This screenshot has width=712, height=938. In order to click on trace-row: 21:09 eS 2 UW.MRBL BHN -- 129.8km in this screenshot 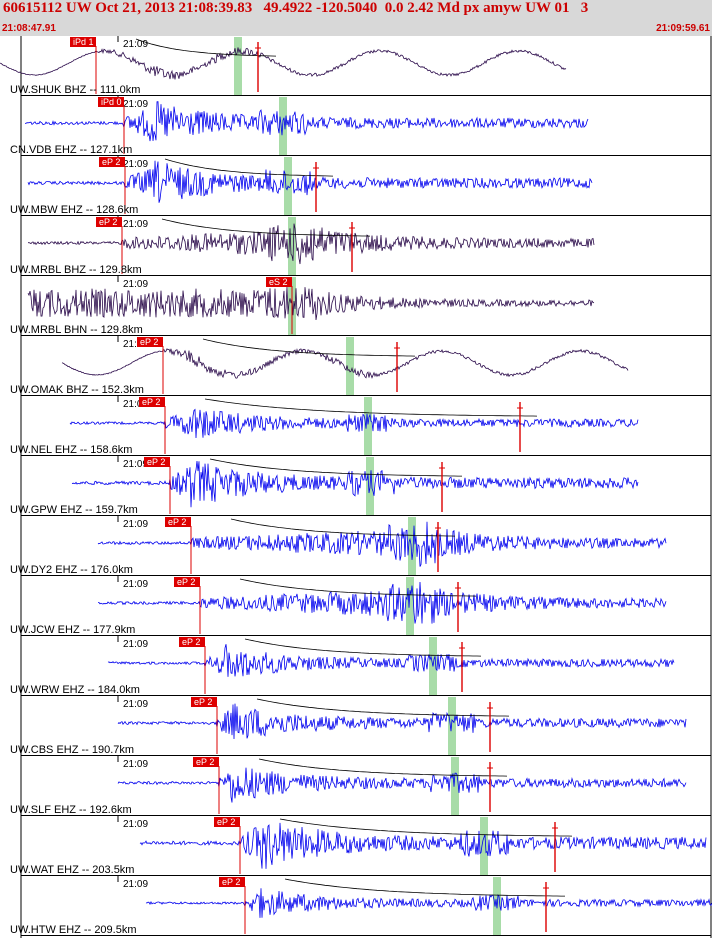, I will do `click(360, 306)`.